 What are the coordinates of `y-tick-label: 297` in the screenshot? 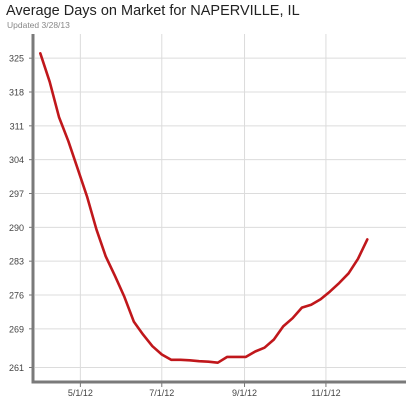 It's located at (16, 194).